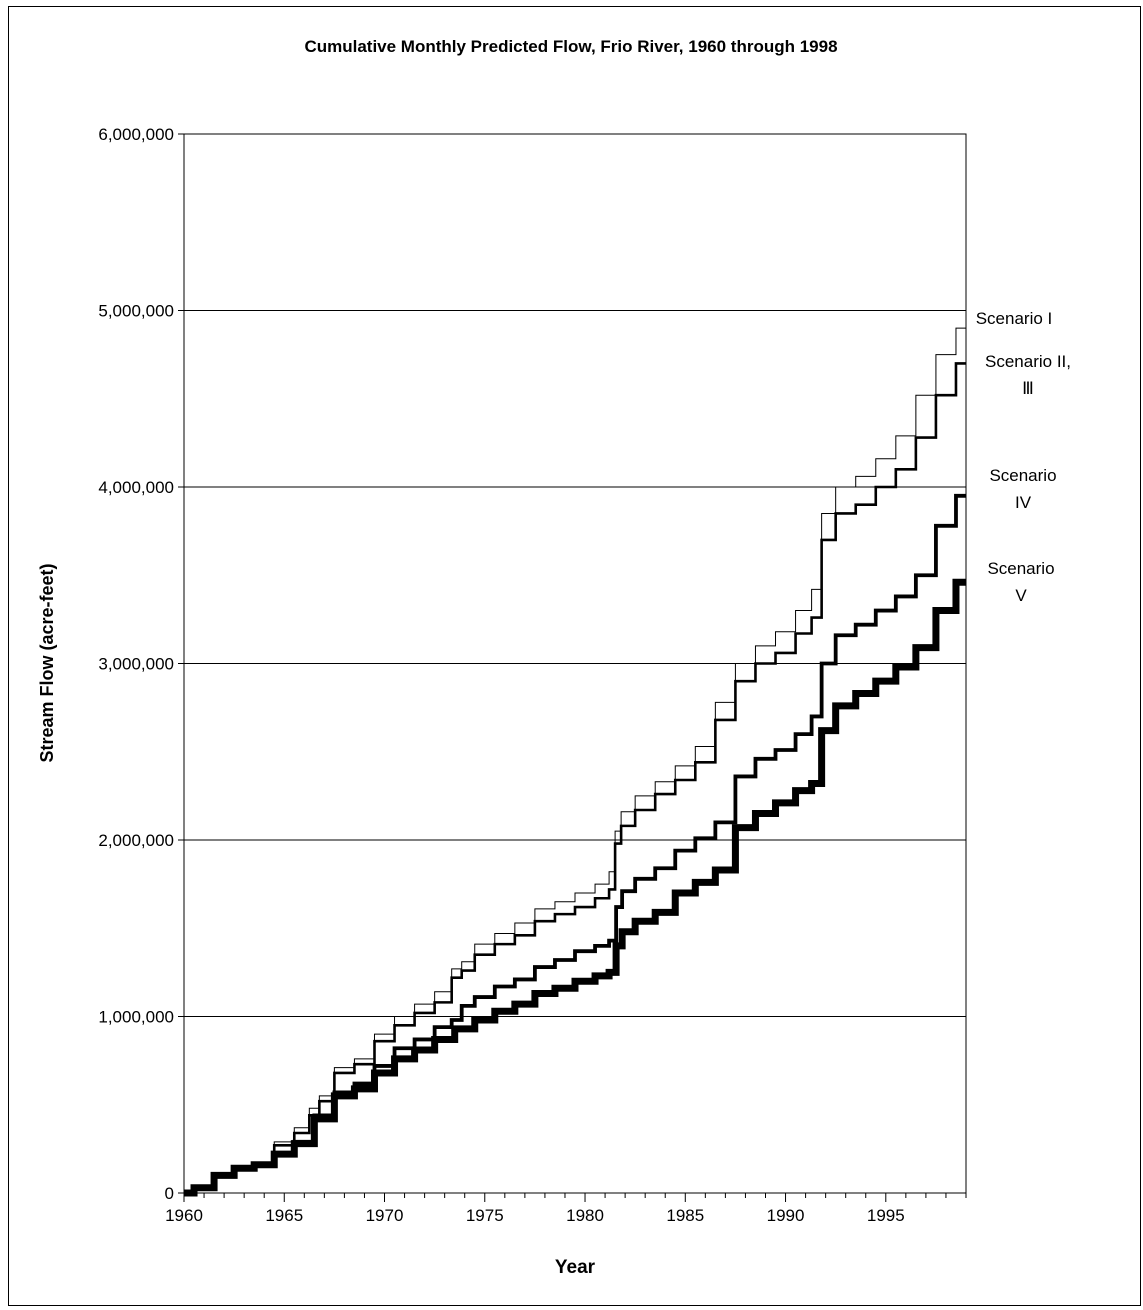  Describe the element at coordinates (184, 1215) in the screenshot. I see `x-tick-label: 1960` at that location.